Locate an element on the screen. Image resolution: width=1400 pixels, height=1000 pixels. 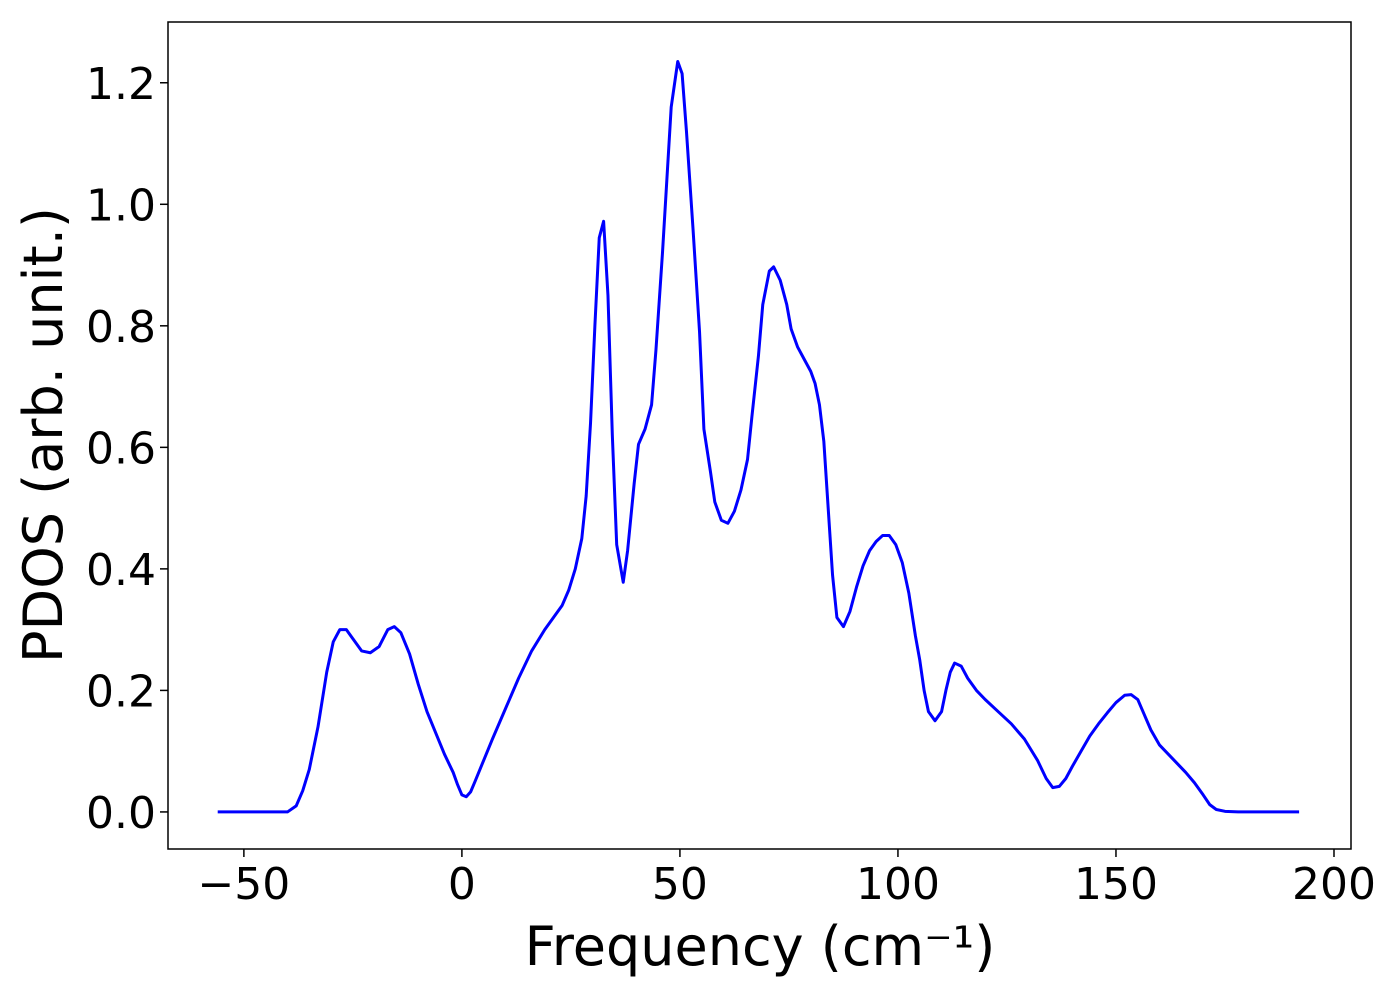
x-tick-label: 200 is located at coordinates (1334, 884).